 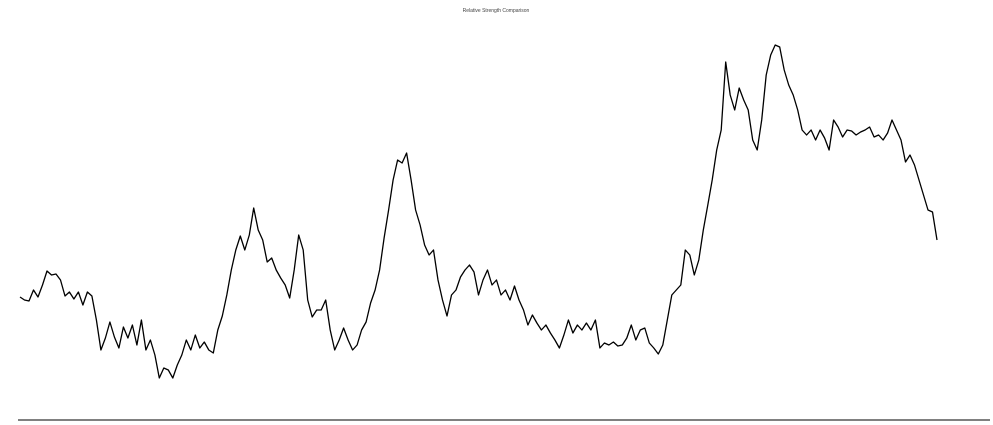 What do you see at coordinates (496, 11) in the screenshot?
I see `chart-title: Relative Strength Comparison` at bounding box center [496, 11].